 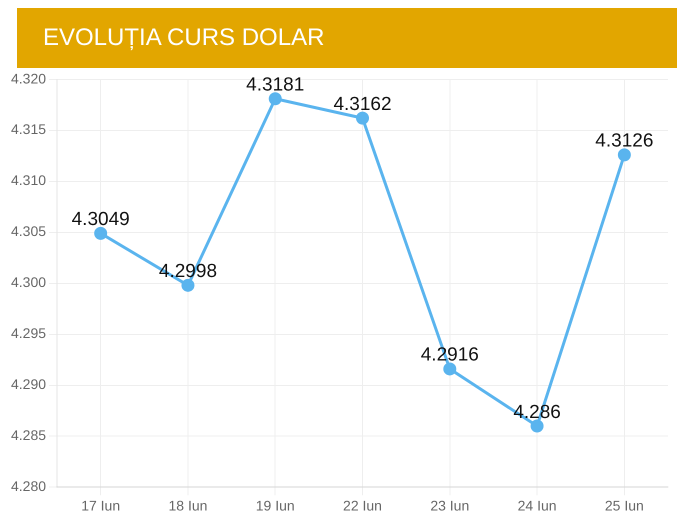 I want to click on y-tick-label: 4.315, so click(x=28, y=129).